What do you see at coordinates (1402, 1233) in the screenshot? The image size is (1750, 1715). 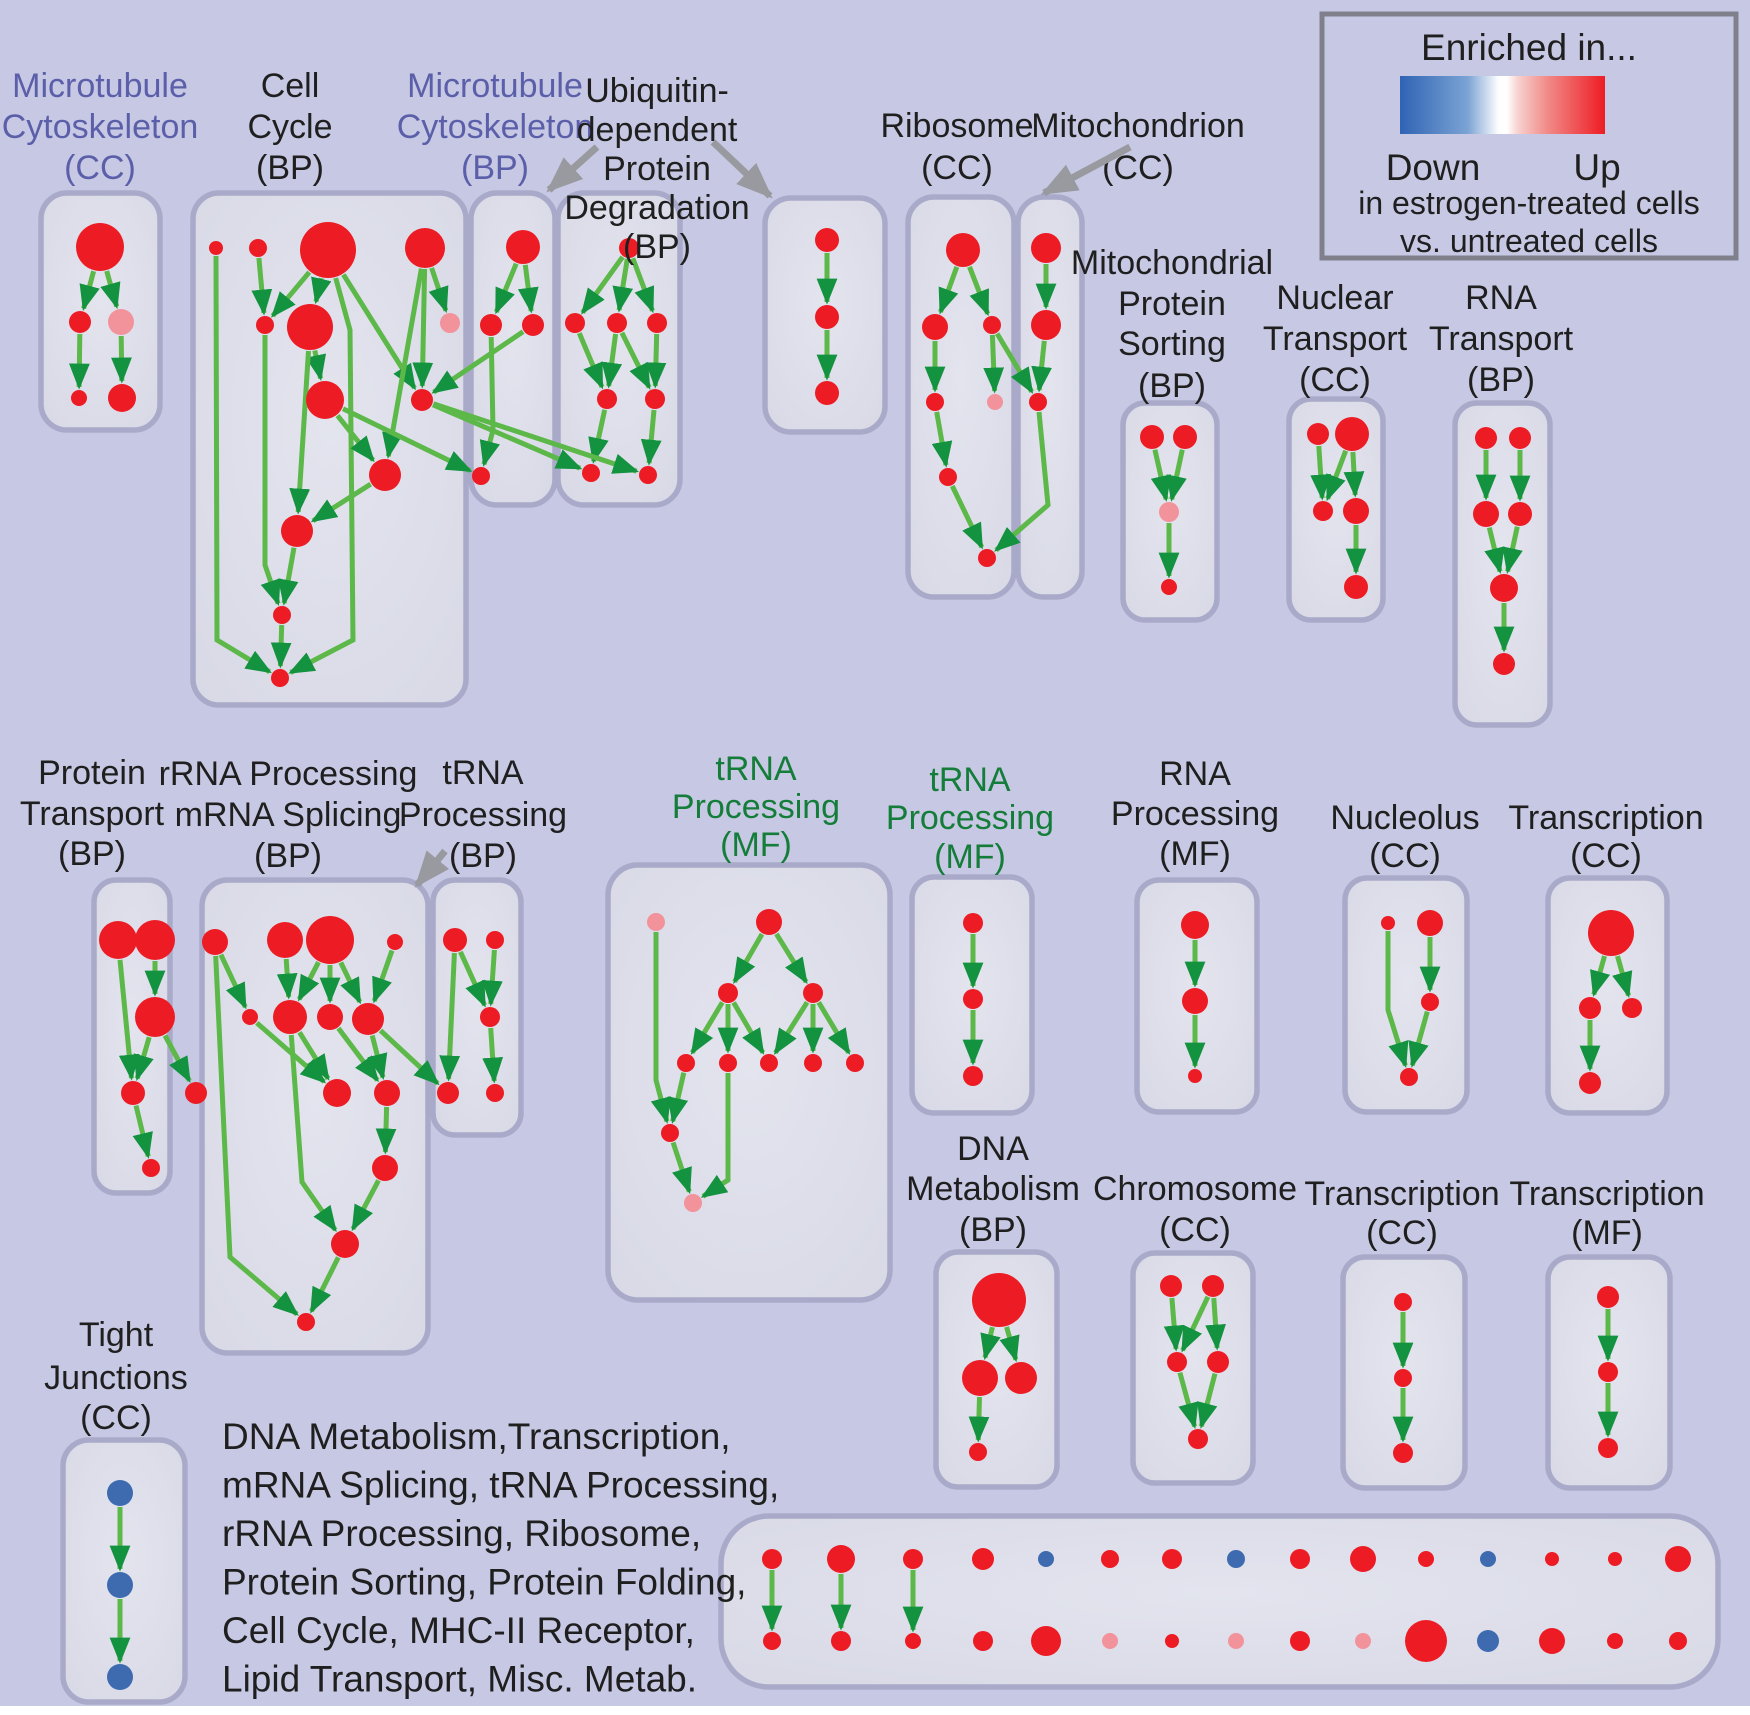 I see `cluster-label-transcription_cc2-line1: (CC)` at bounding box center [1402, 1233].